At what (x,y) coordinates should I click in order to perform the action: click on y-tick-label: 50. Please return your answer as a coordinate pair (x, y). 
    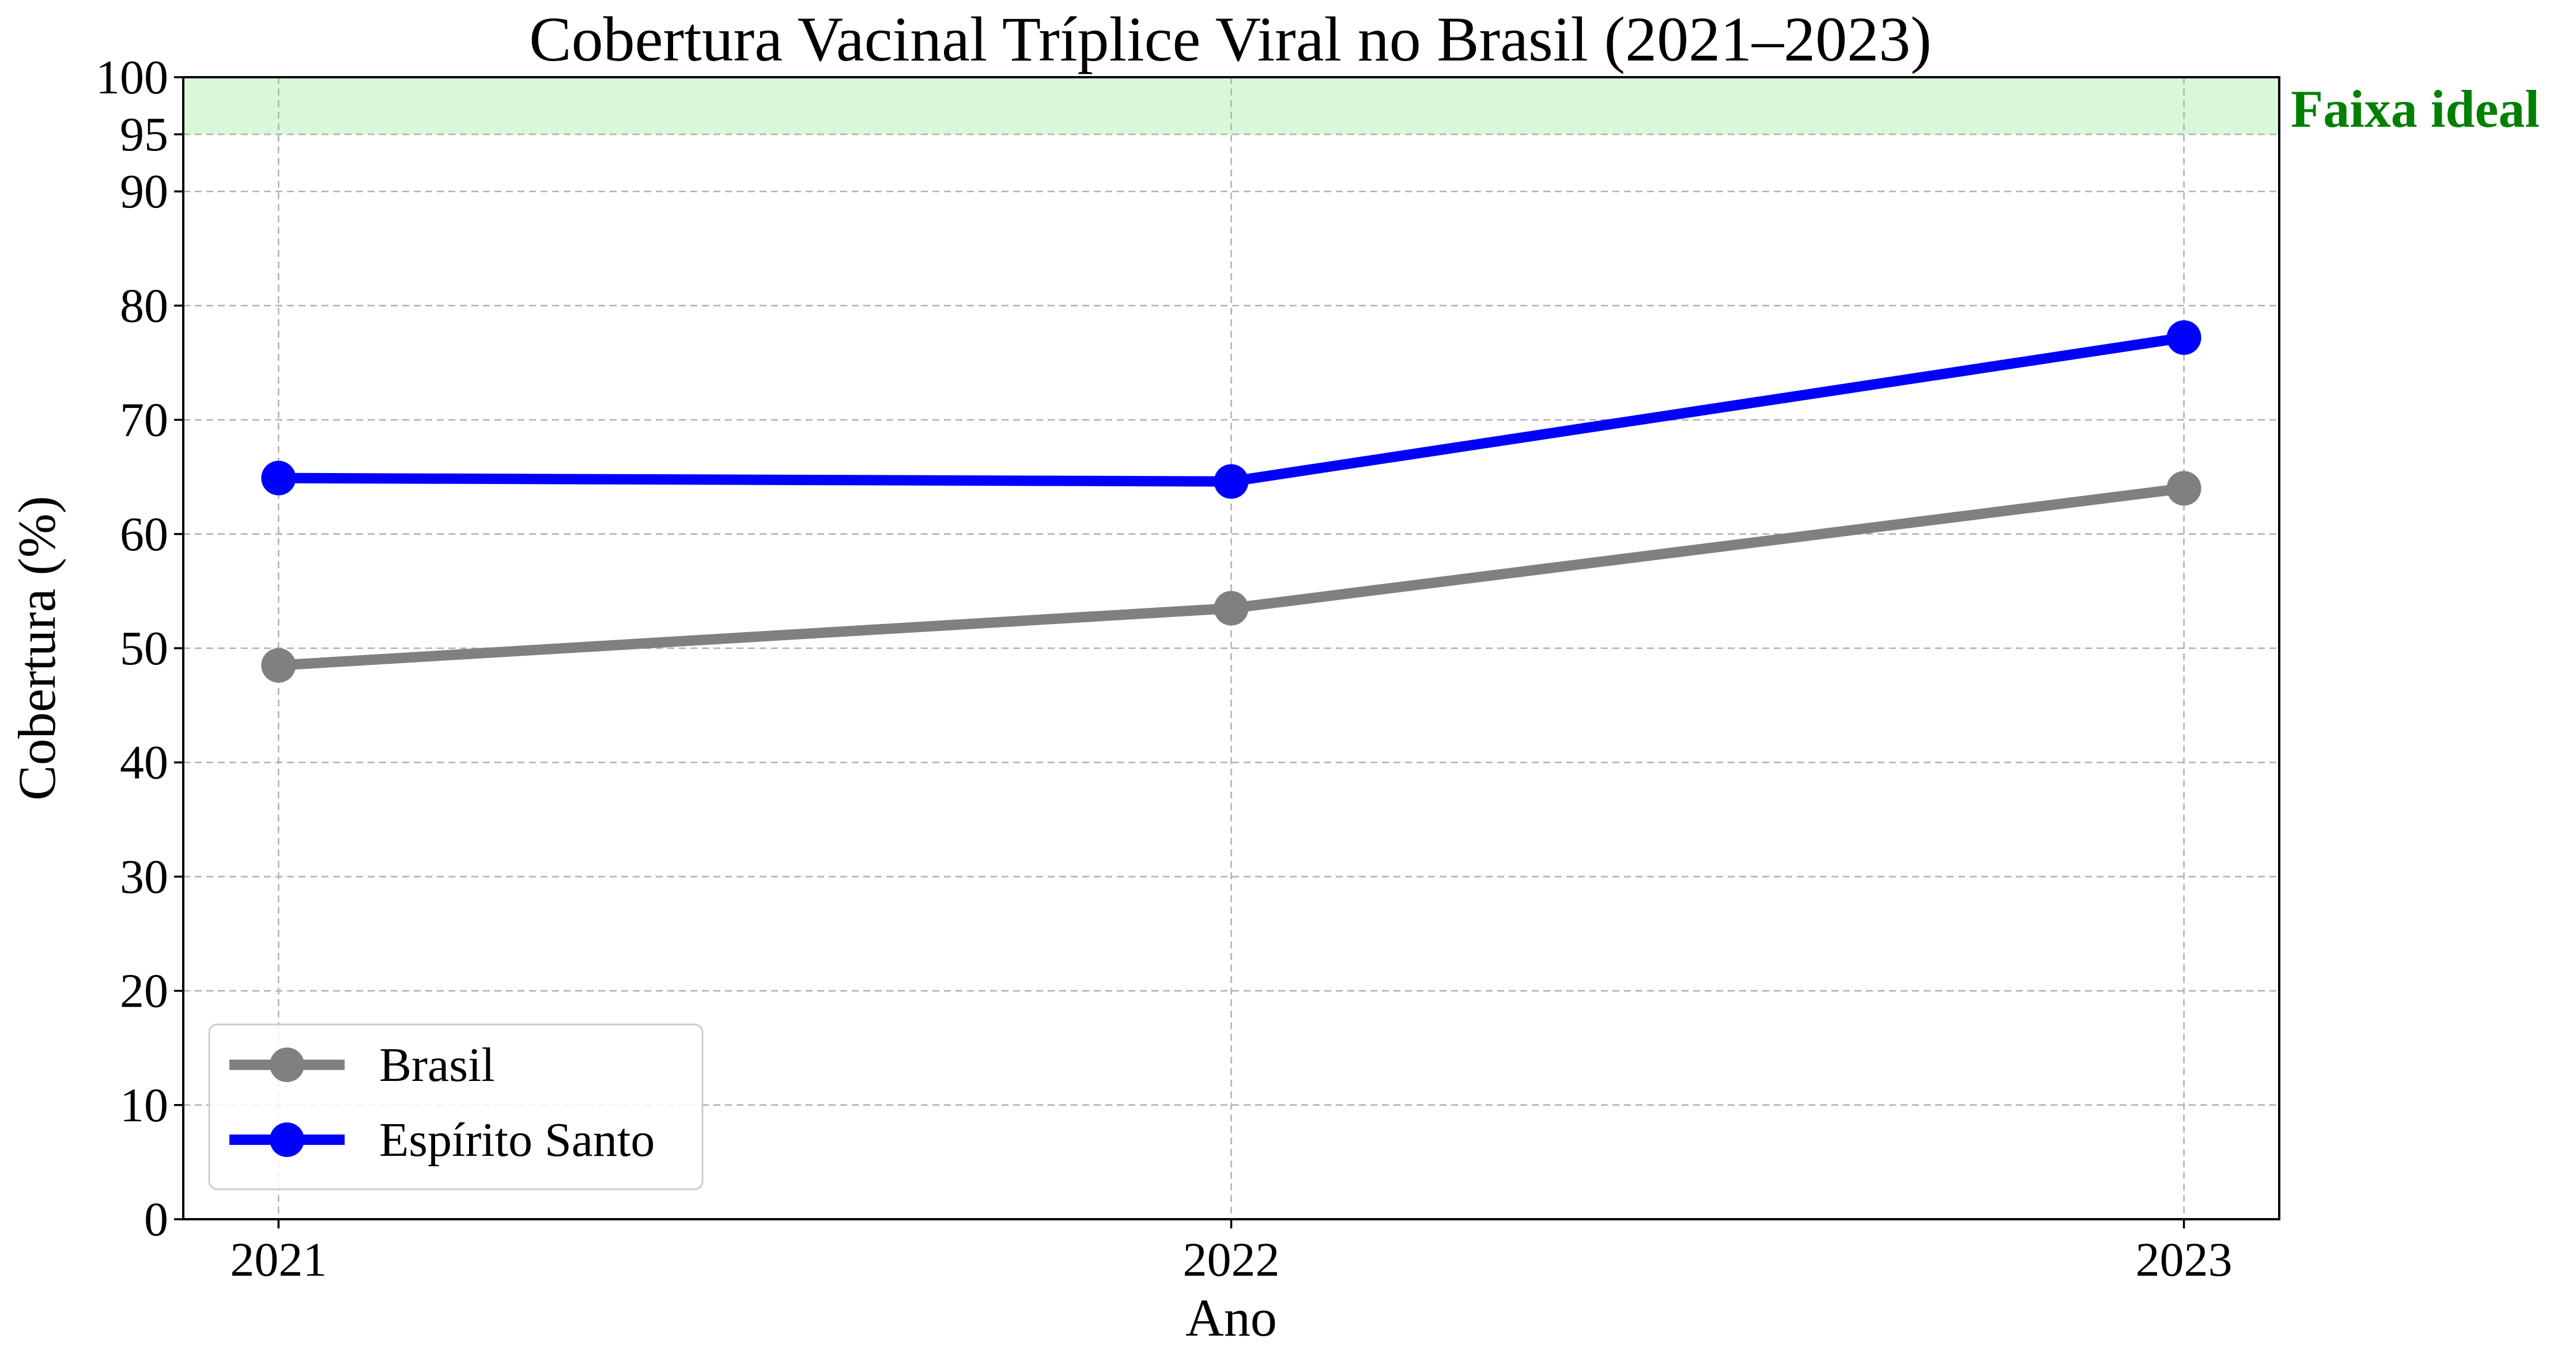
    Looking at the image, I should click on (144, 649).